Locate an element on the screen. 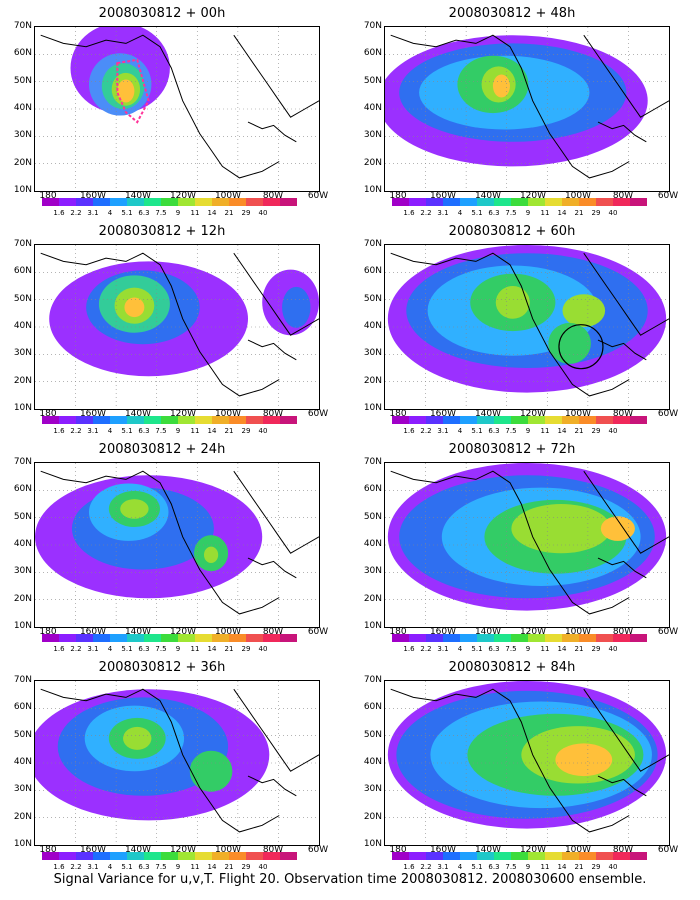 The width and height of the screenshot is (700, 900). colorbar-tick-label: 21 is located at coordinates (229, 649).